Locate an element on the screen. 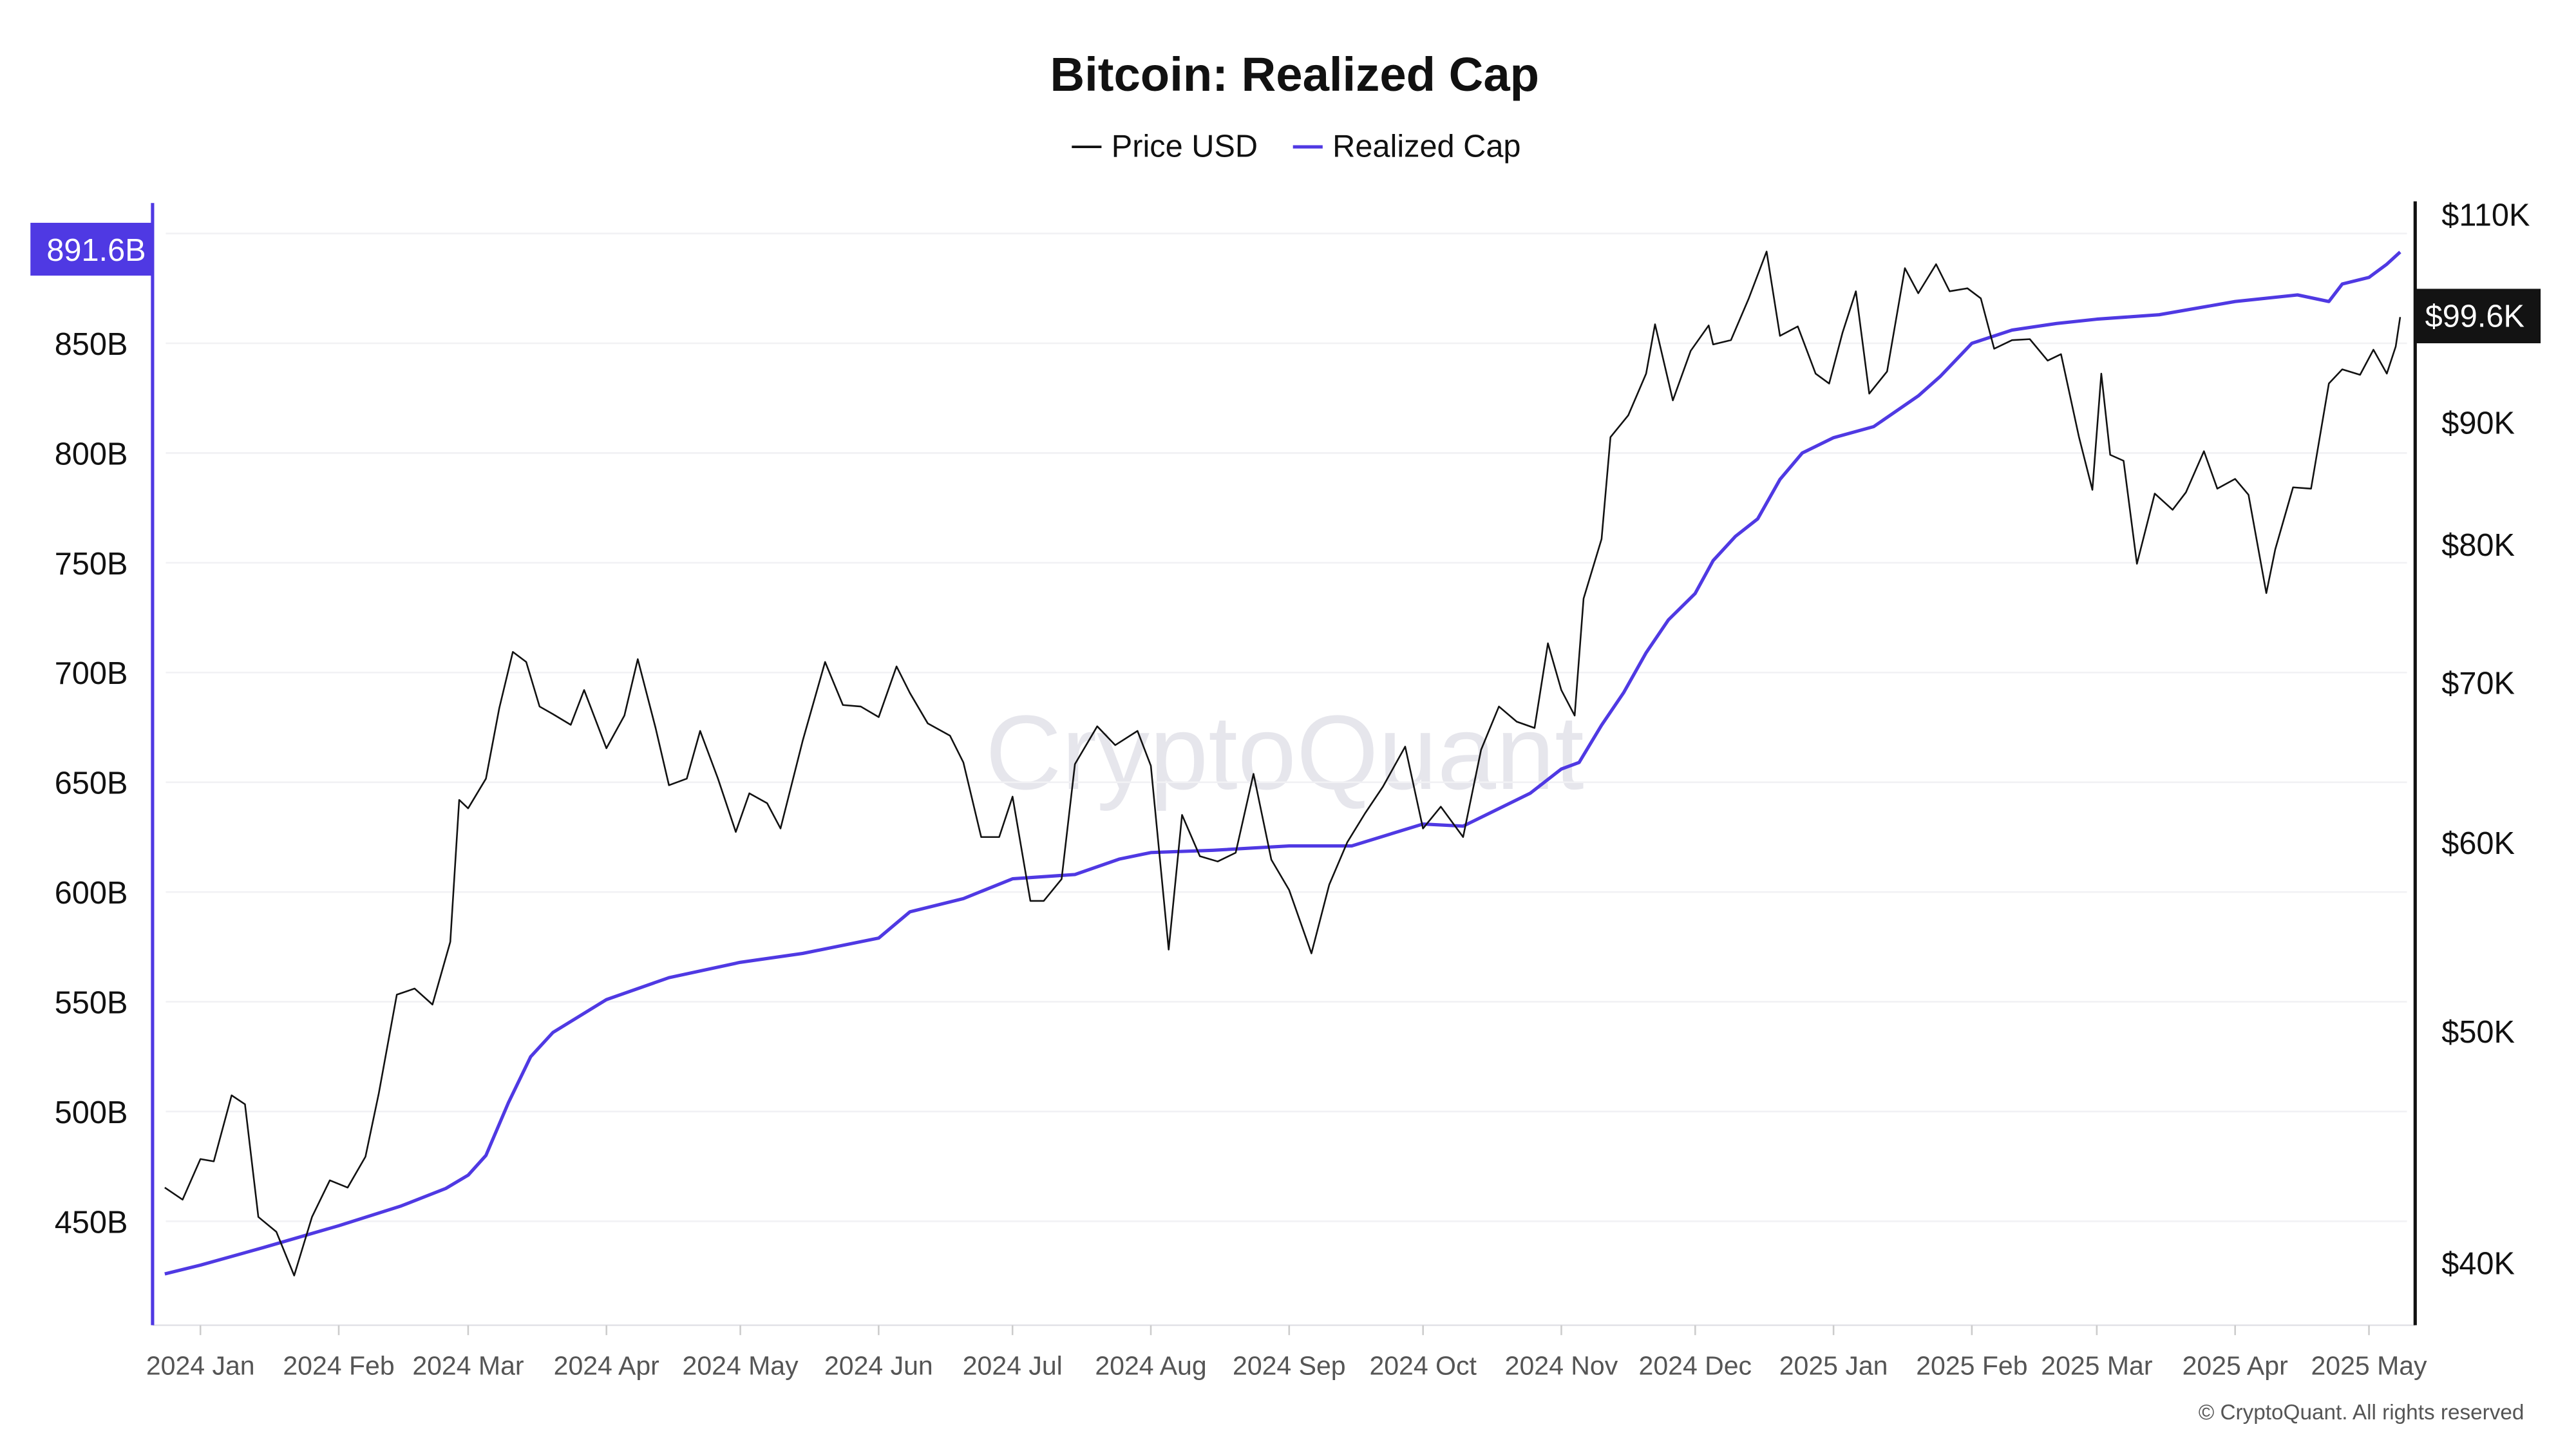 The image size is (2576, 1449). left-tick-label: 800B is located at coordinates (92, 454).